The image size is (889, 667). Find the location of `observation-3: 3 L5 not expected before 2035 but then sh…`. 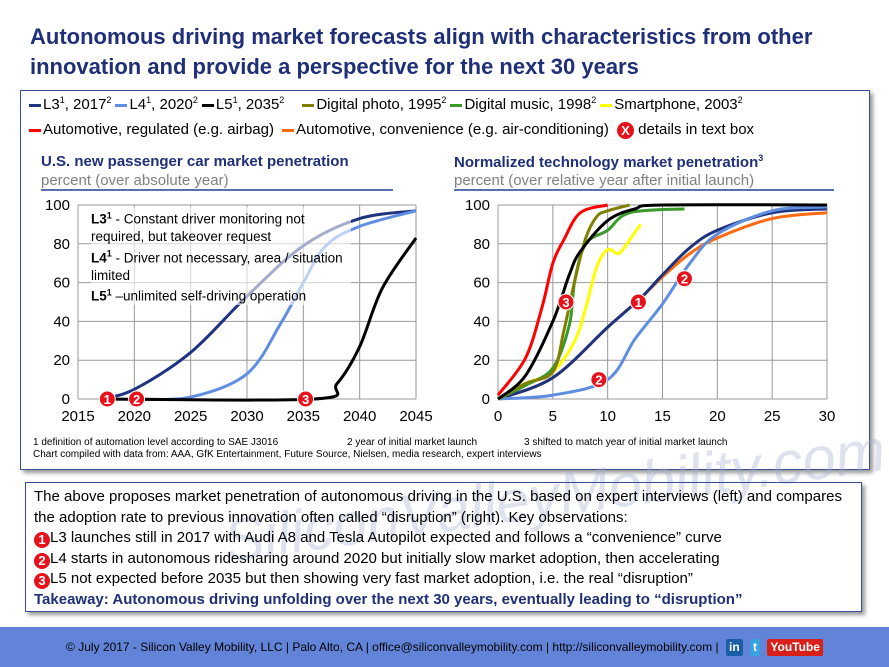

observation-3: 3 L5 not expected before 2035 but then sh… is located at coordinates (443, 579).